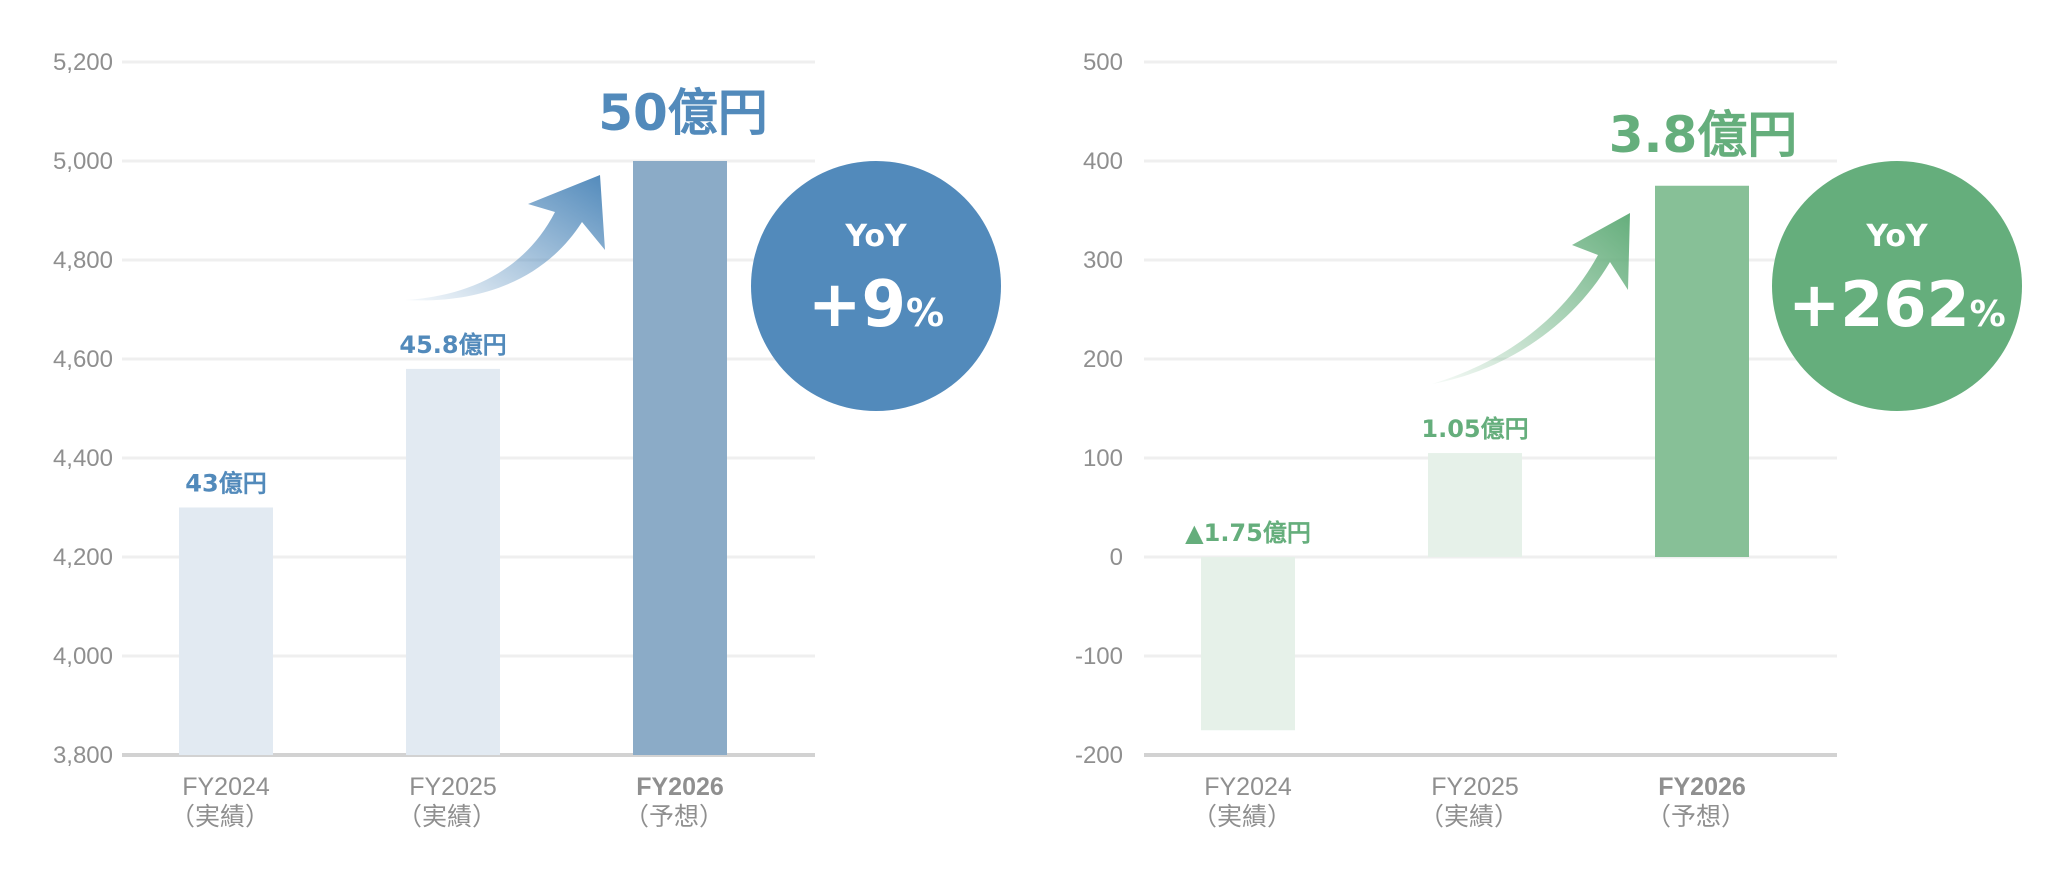  What do you see at coordinates (505, 238) in the screenshot?
I see `revenue-growth-arrow-icon` at bounding box center [505, 238].